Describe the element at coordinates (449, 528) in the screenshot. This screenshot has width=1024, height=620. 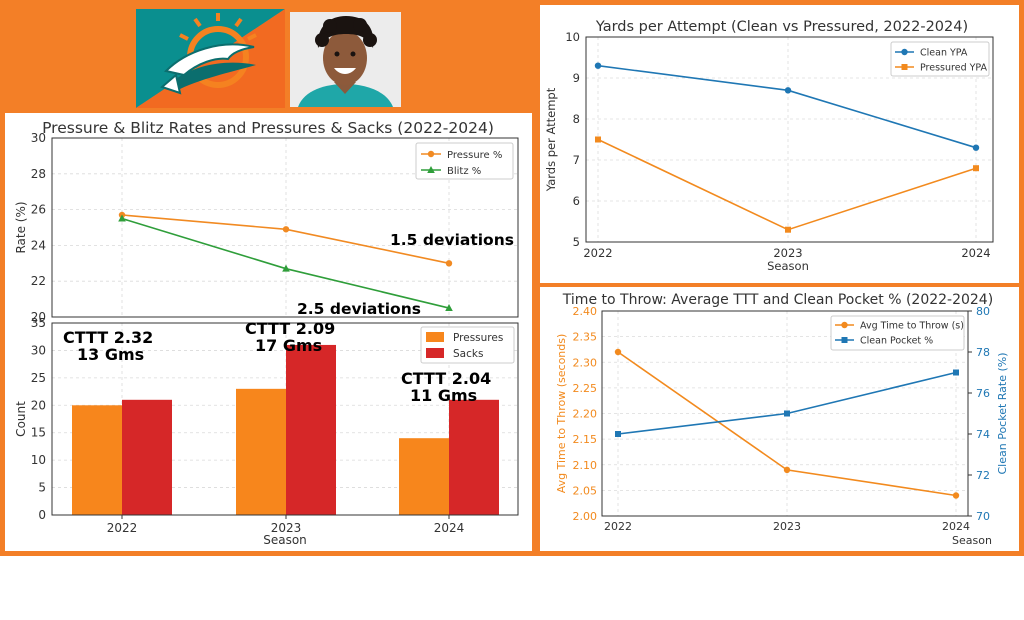
I see `counts-x-tick-label: 2024` at that location.